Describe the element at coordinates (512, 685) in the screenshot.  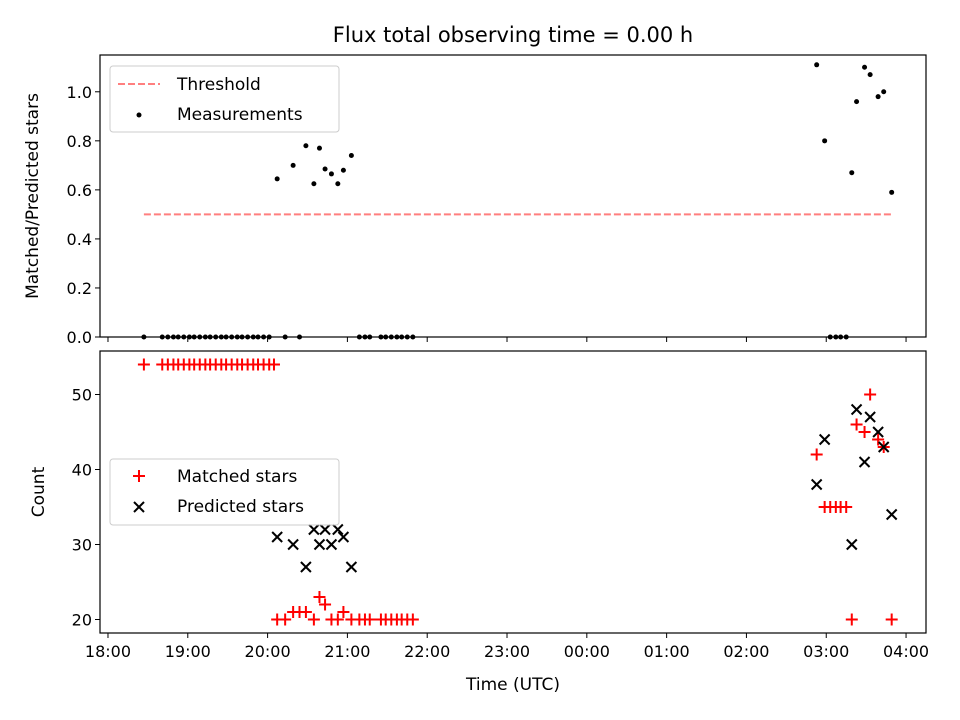
I see `x-axis-label: Time (UTC)` at that location.